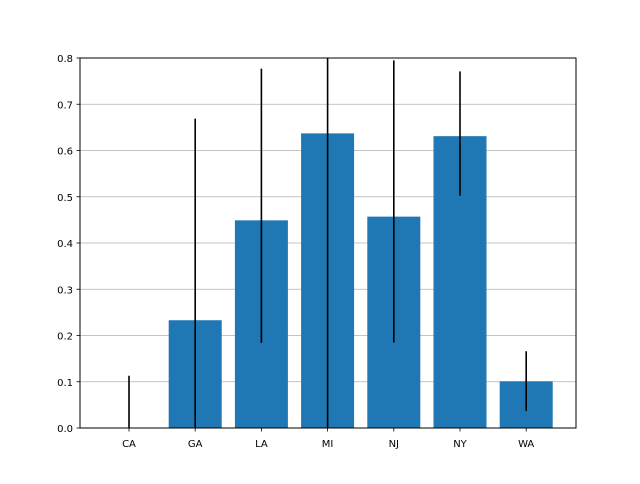  I want to click on x-tick-label: CA, so click(129, 444).